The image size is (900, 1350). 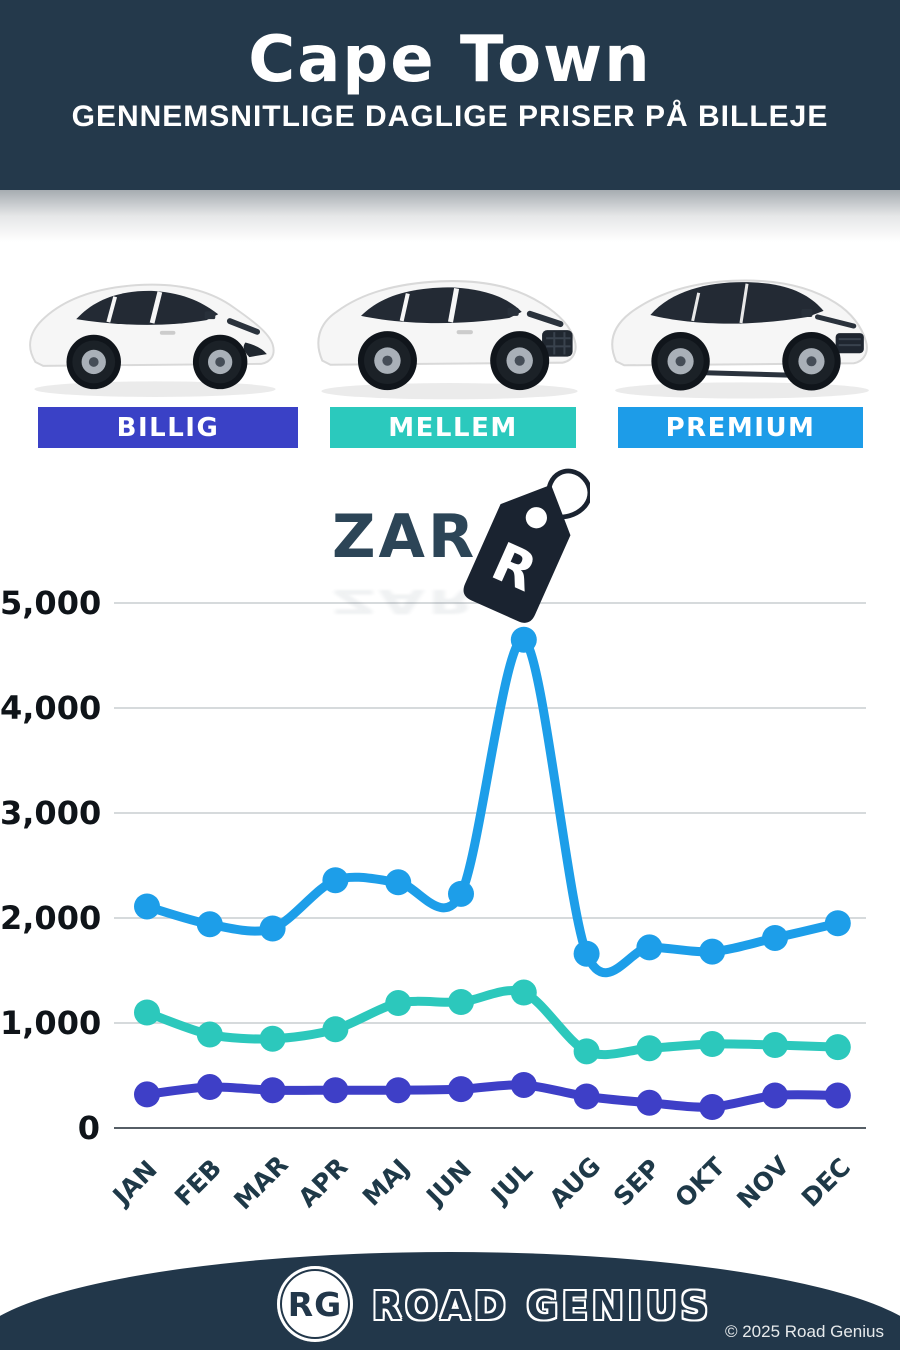 I want to click on category-badge-billig: BILLIG, so click(x=168, y=427).